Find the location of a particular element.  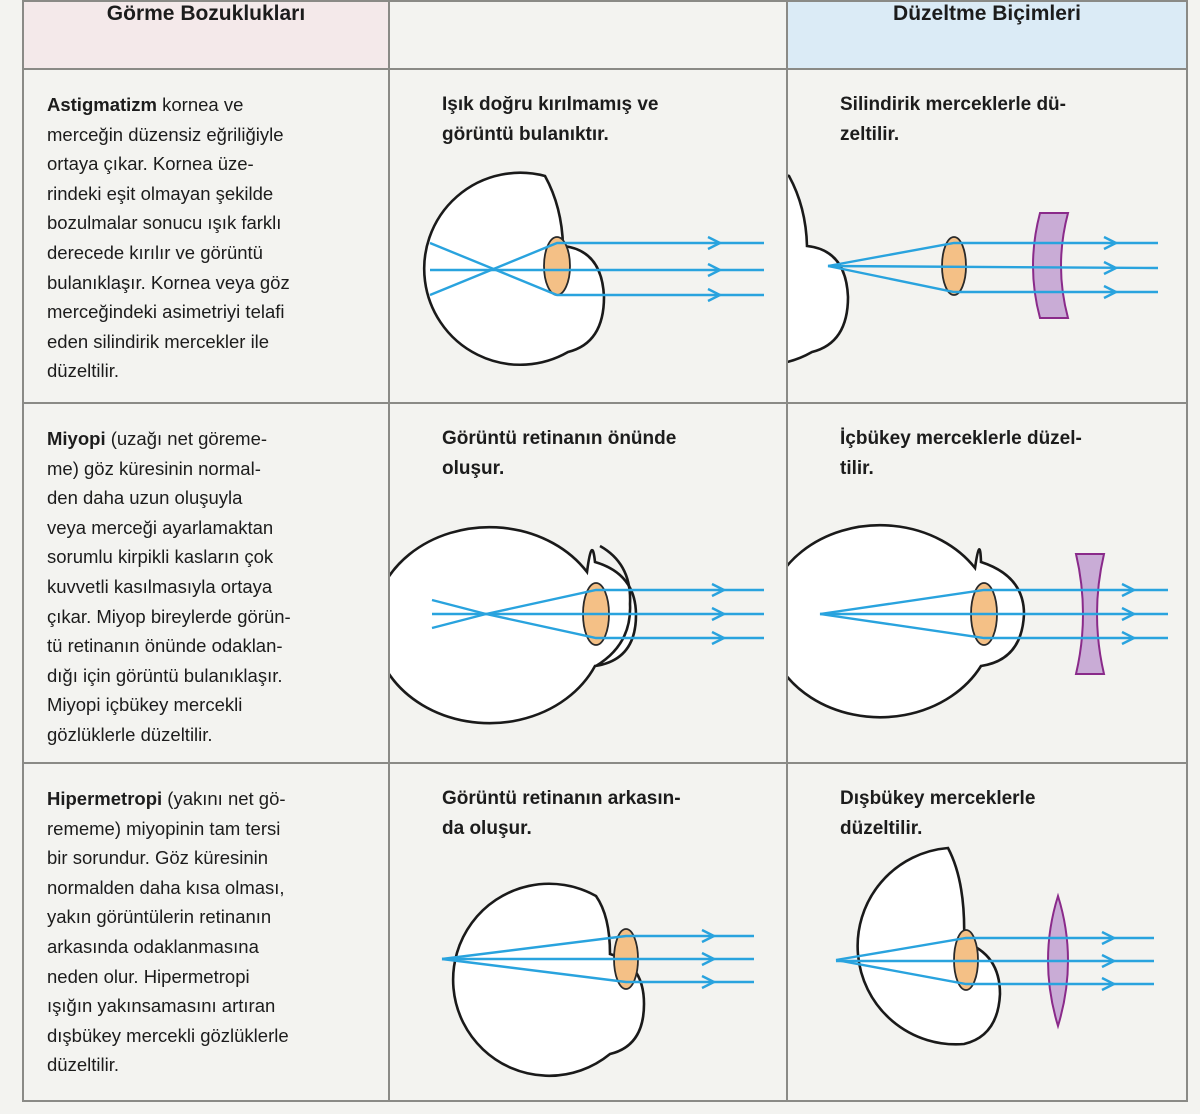

cylindrical-lens-icon is located at coordinates (1051, 265).